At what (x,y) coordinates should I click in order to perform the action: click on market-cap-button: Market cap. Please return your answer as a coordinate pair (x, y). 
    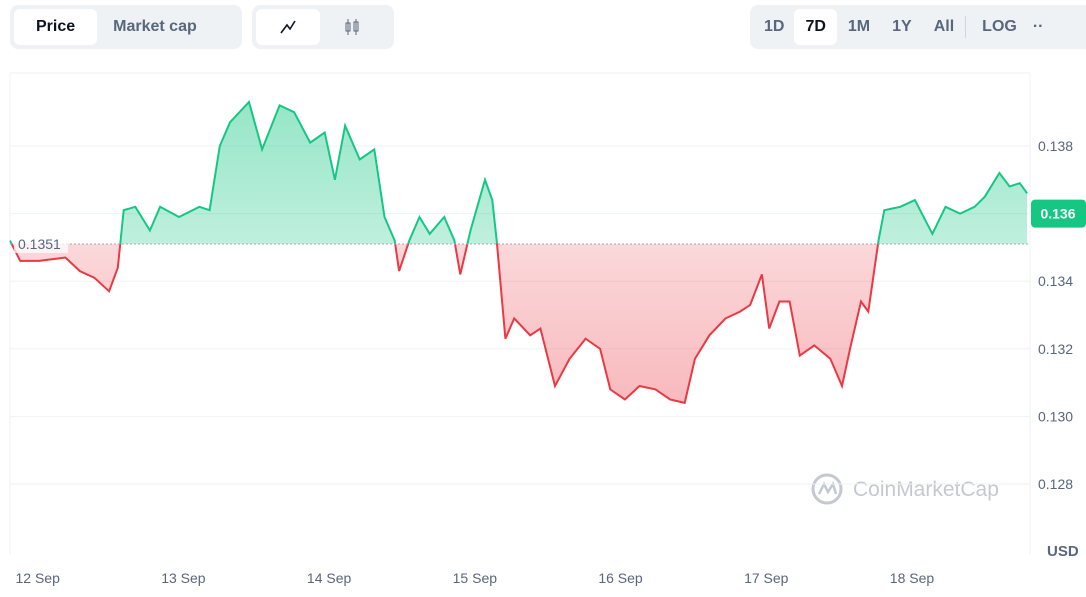
    Looking at the image, I should click on (155, 26).